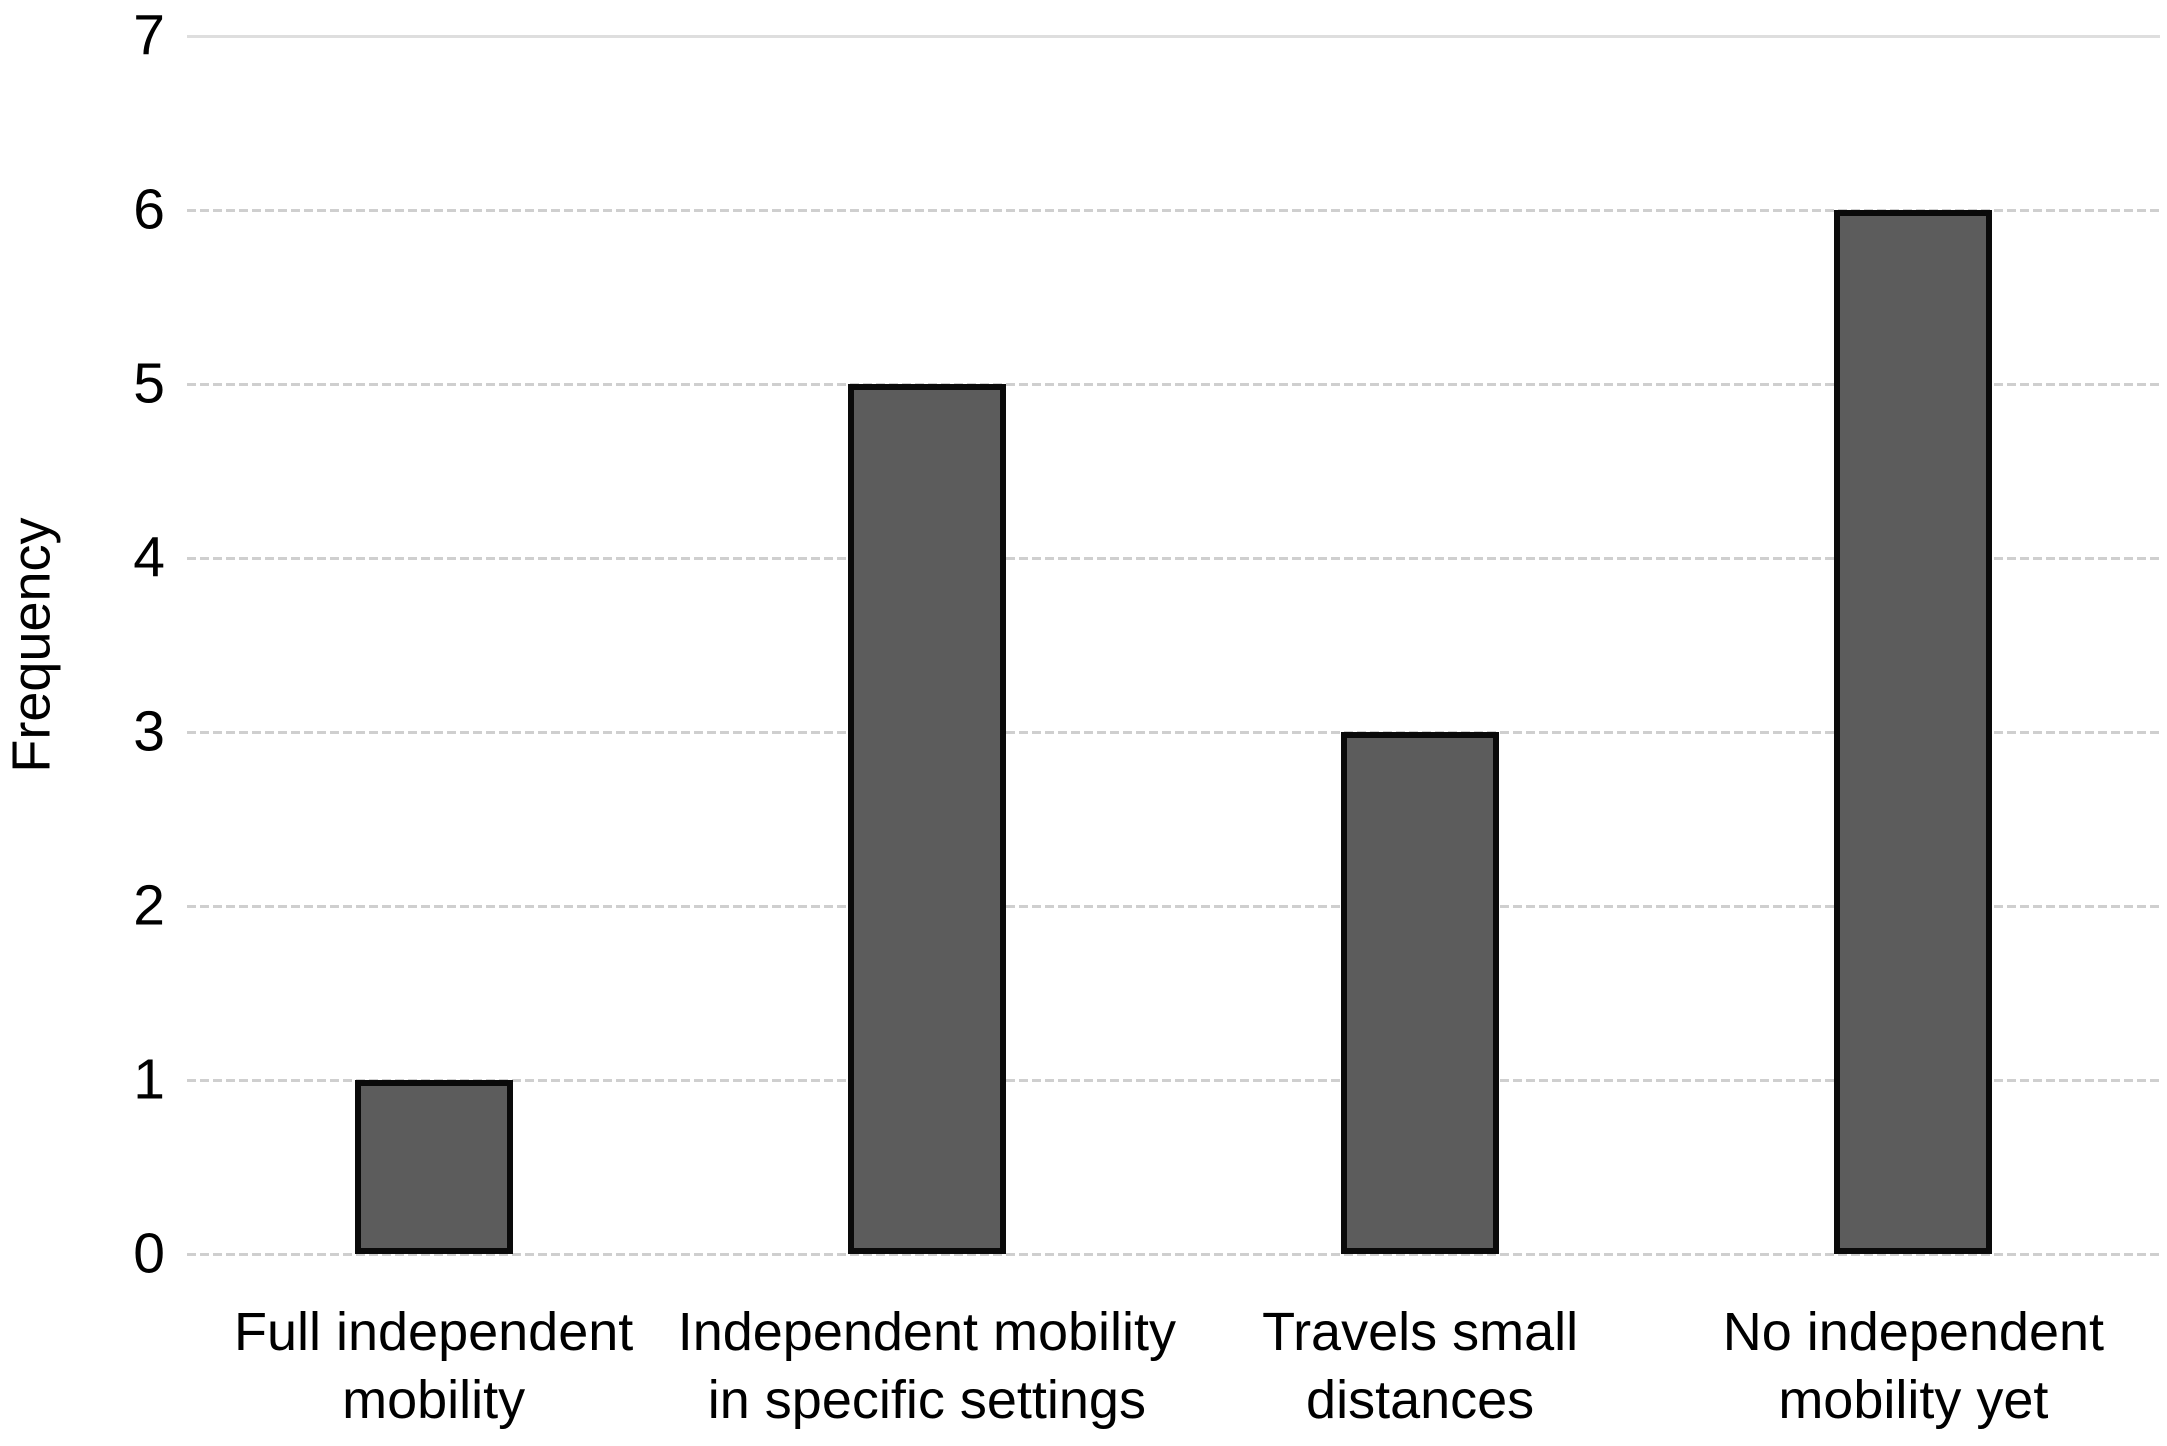 The image size is (2167, 1446). What do you see at coordinates (1913, 1366) in the screenshot?
I see `x-axis-category-label-3: No independent mobility yet` at bounding box center [1913, 1366].